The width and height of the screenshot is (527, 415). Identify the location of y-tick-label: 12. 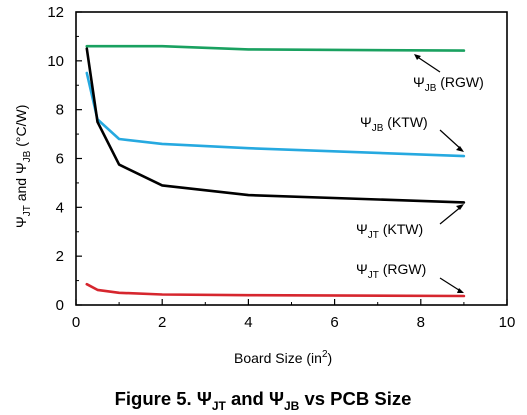
(55, 12).